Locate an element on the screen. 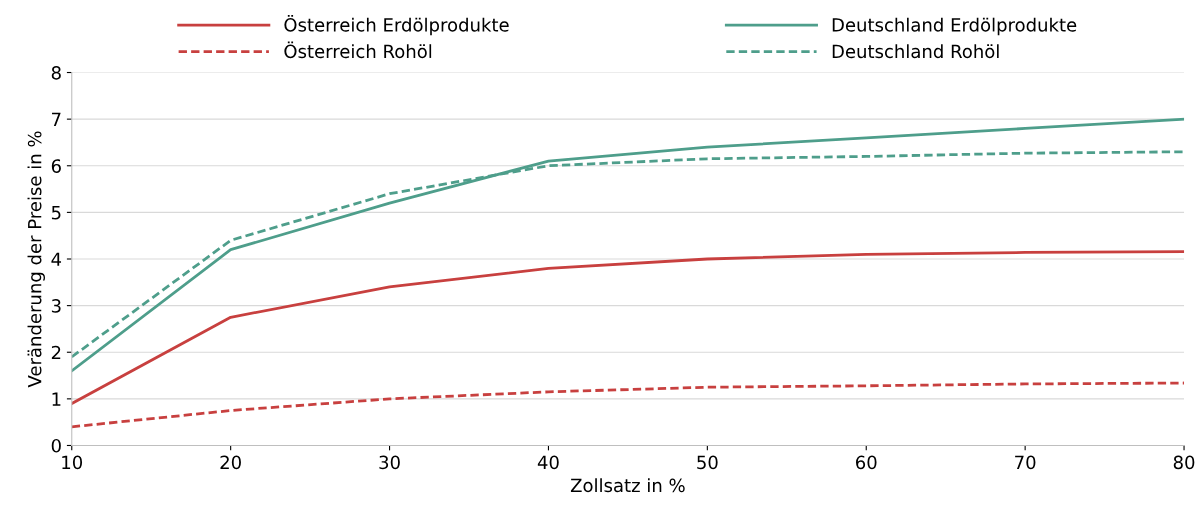 This screenshot has height=518, width=1196. y-tick-label: 1 is located at coordinates (56, 399).